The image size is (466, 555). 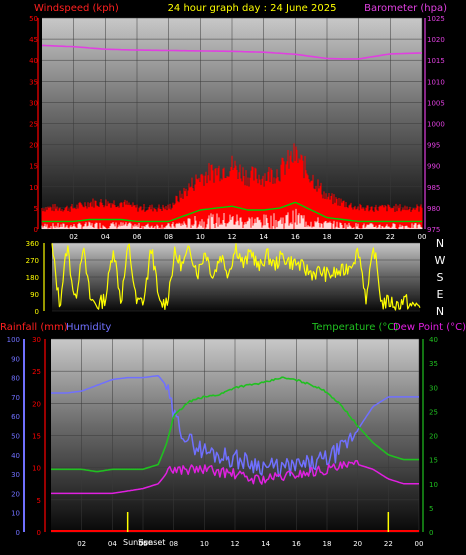 I want to click on windspeed-tick-label: 10, so click(x=33, y=188).